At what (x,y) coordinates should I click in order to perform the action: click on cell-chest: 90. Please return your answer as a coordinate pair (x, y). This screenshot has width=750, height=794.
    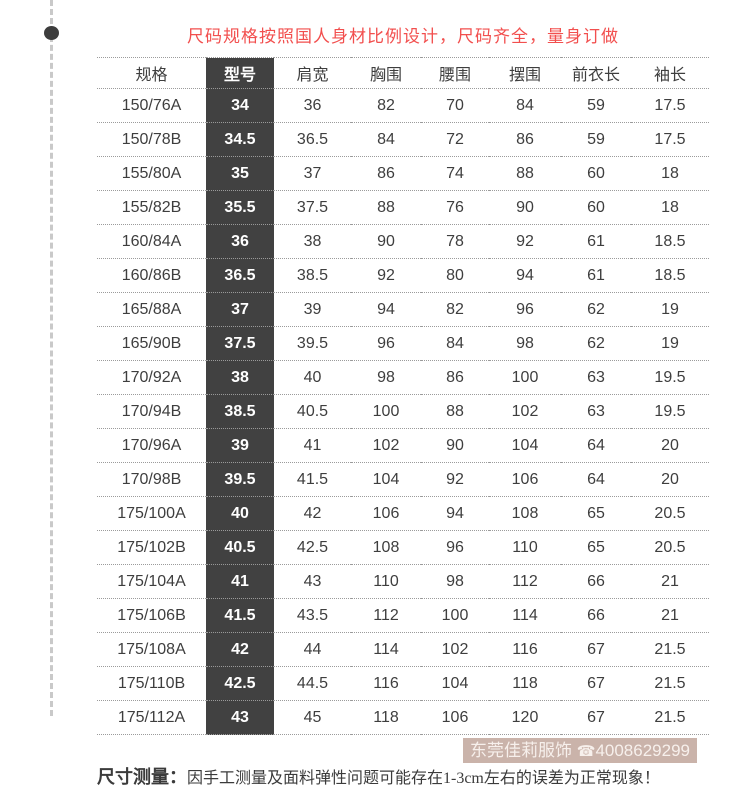
    Looking at the image, I should click on (386, 241).